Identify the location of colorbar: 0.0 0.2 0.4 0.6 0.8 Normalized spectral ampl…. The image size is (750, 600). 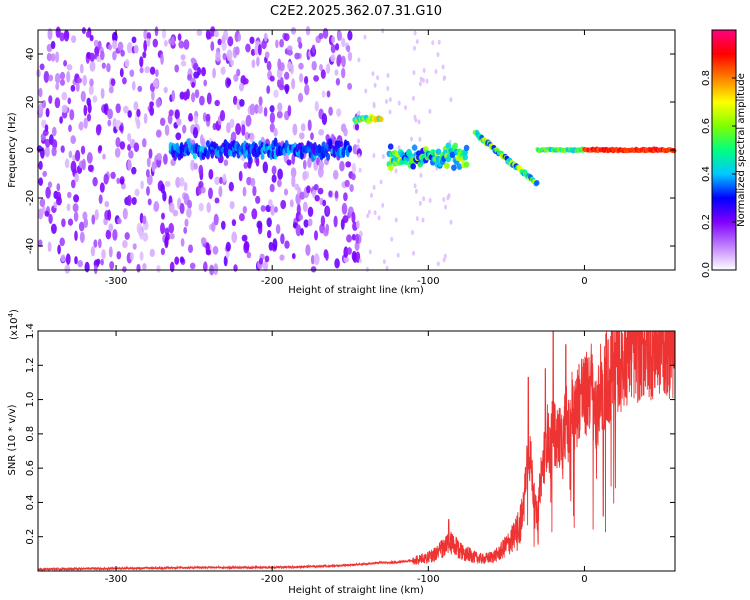
(724, 153).